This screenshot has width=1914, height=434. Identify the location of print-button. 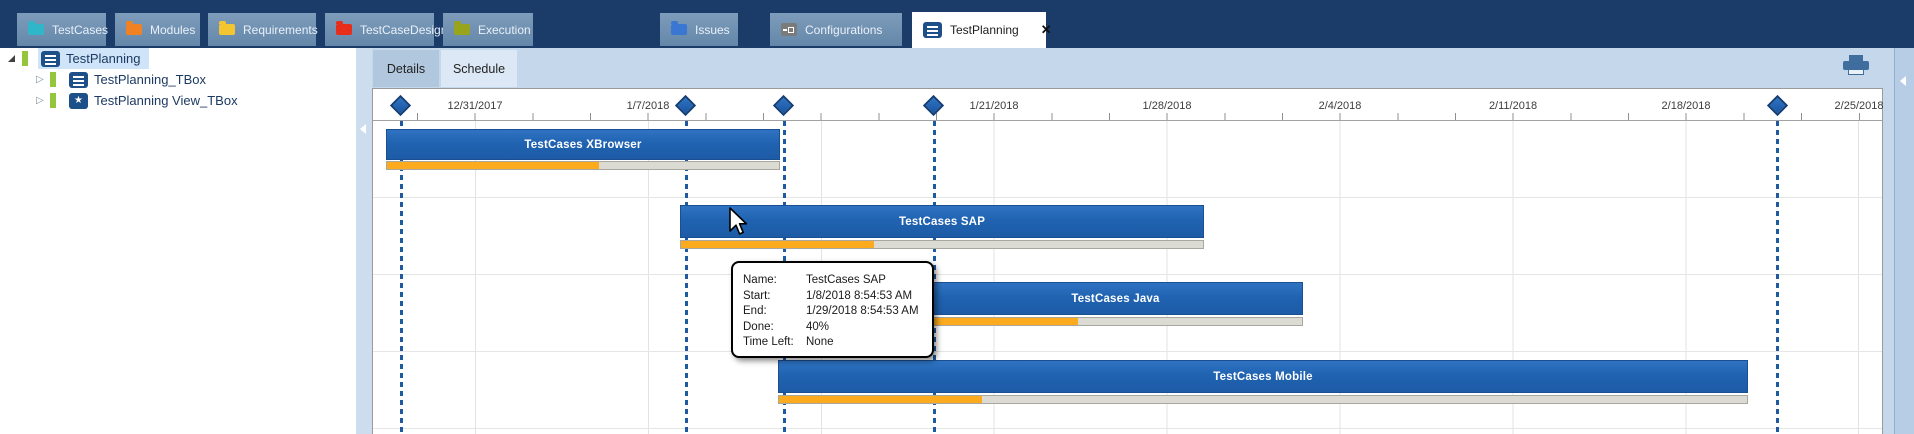
(1856, 65).